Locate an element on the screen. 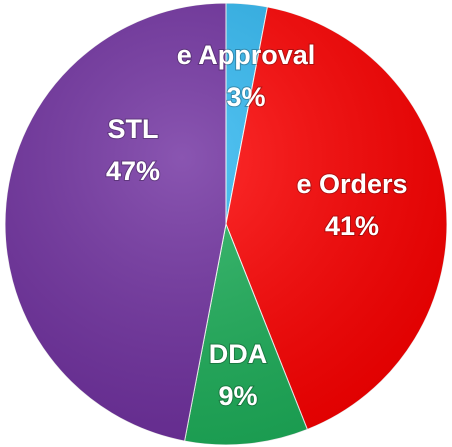 This screenshot has width=452, height=447. slice-label: STL is located at coordinates (133, 129).